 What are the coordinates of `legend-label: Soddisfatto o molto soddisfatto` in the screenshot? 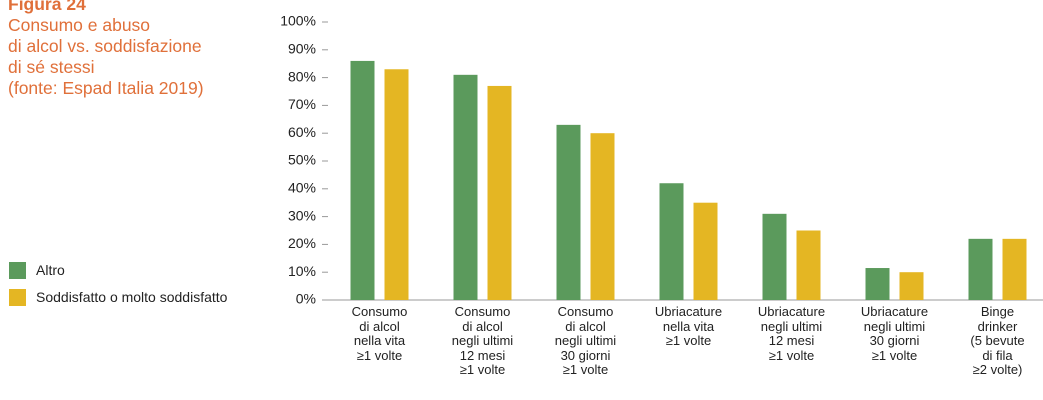 It's located at (132, 297).